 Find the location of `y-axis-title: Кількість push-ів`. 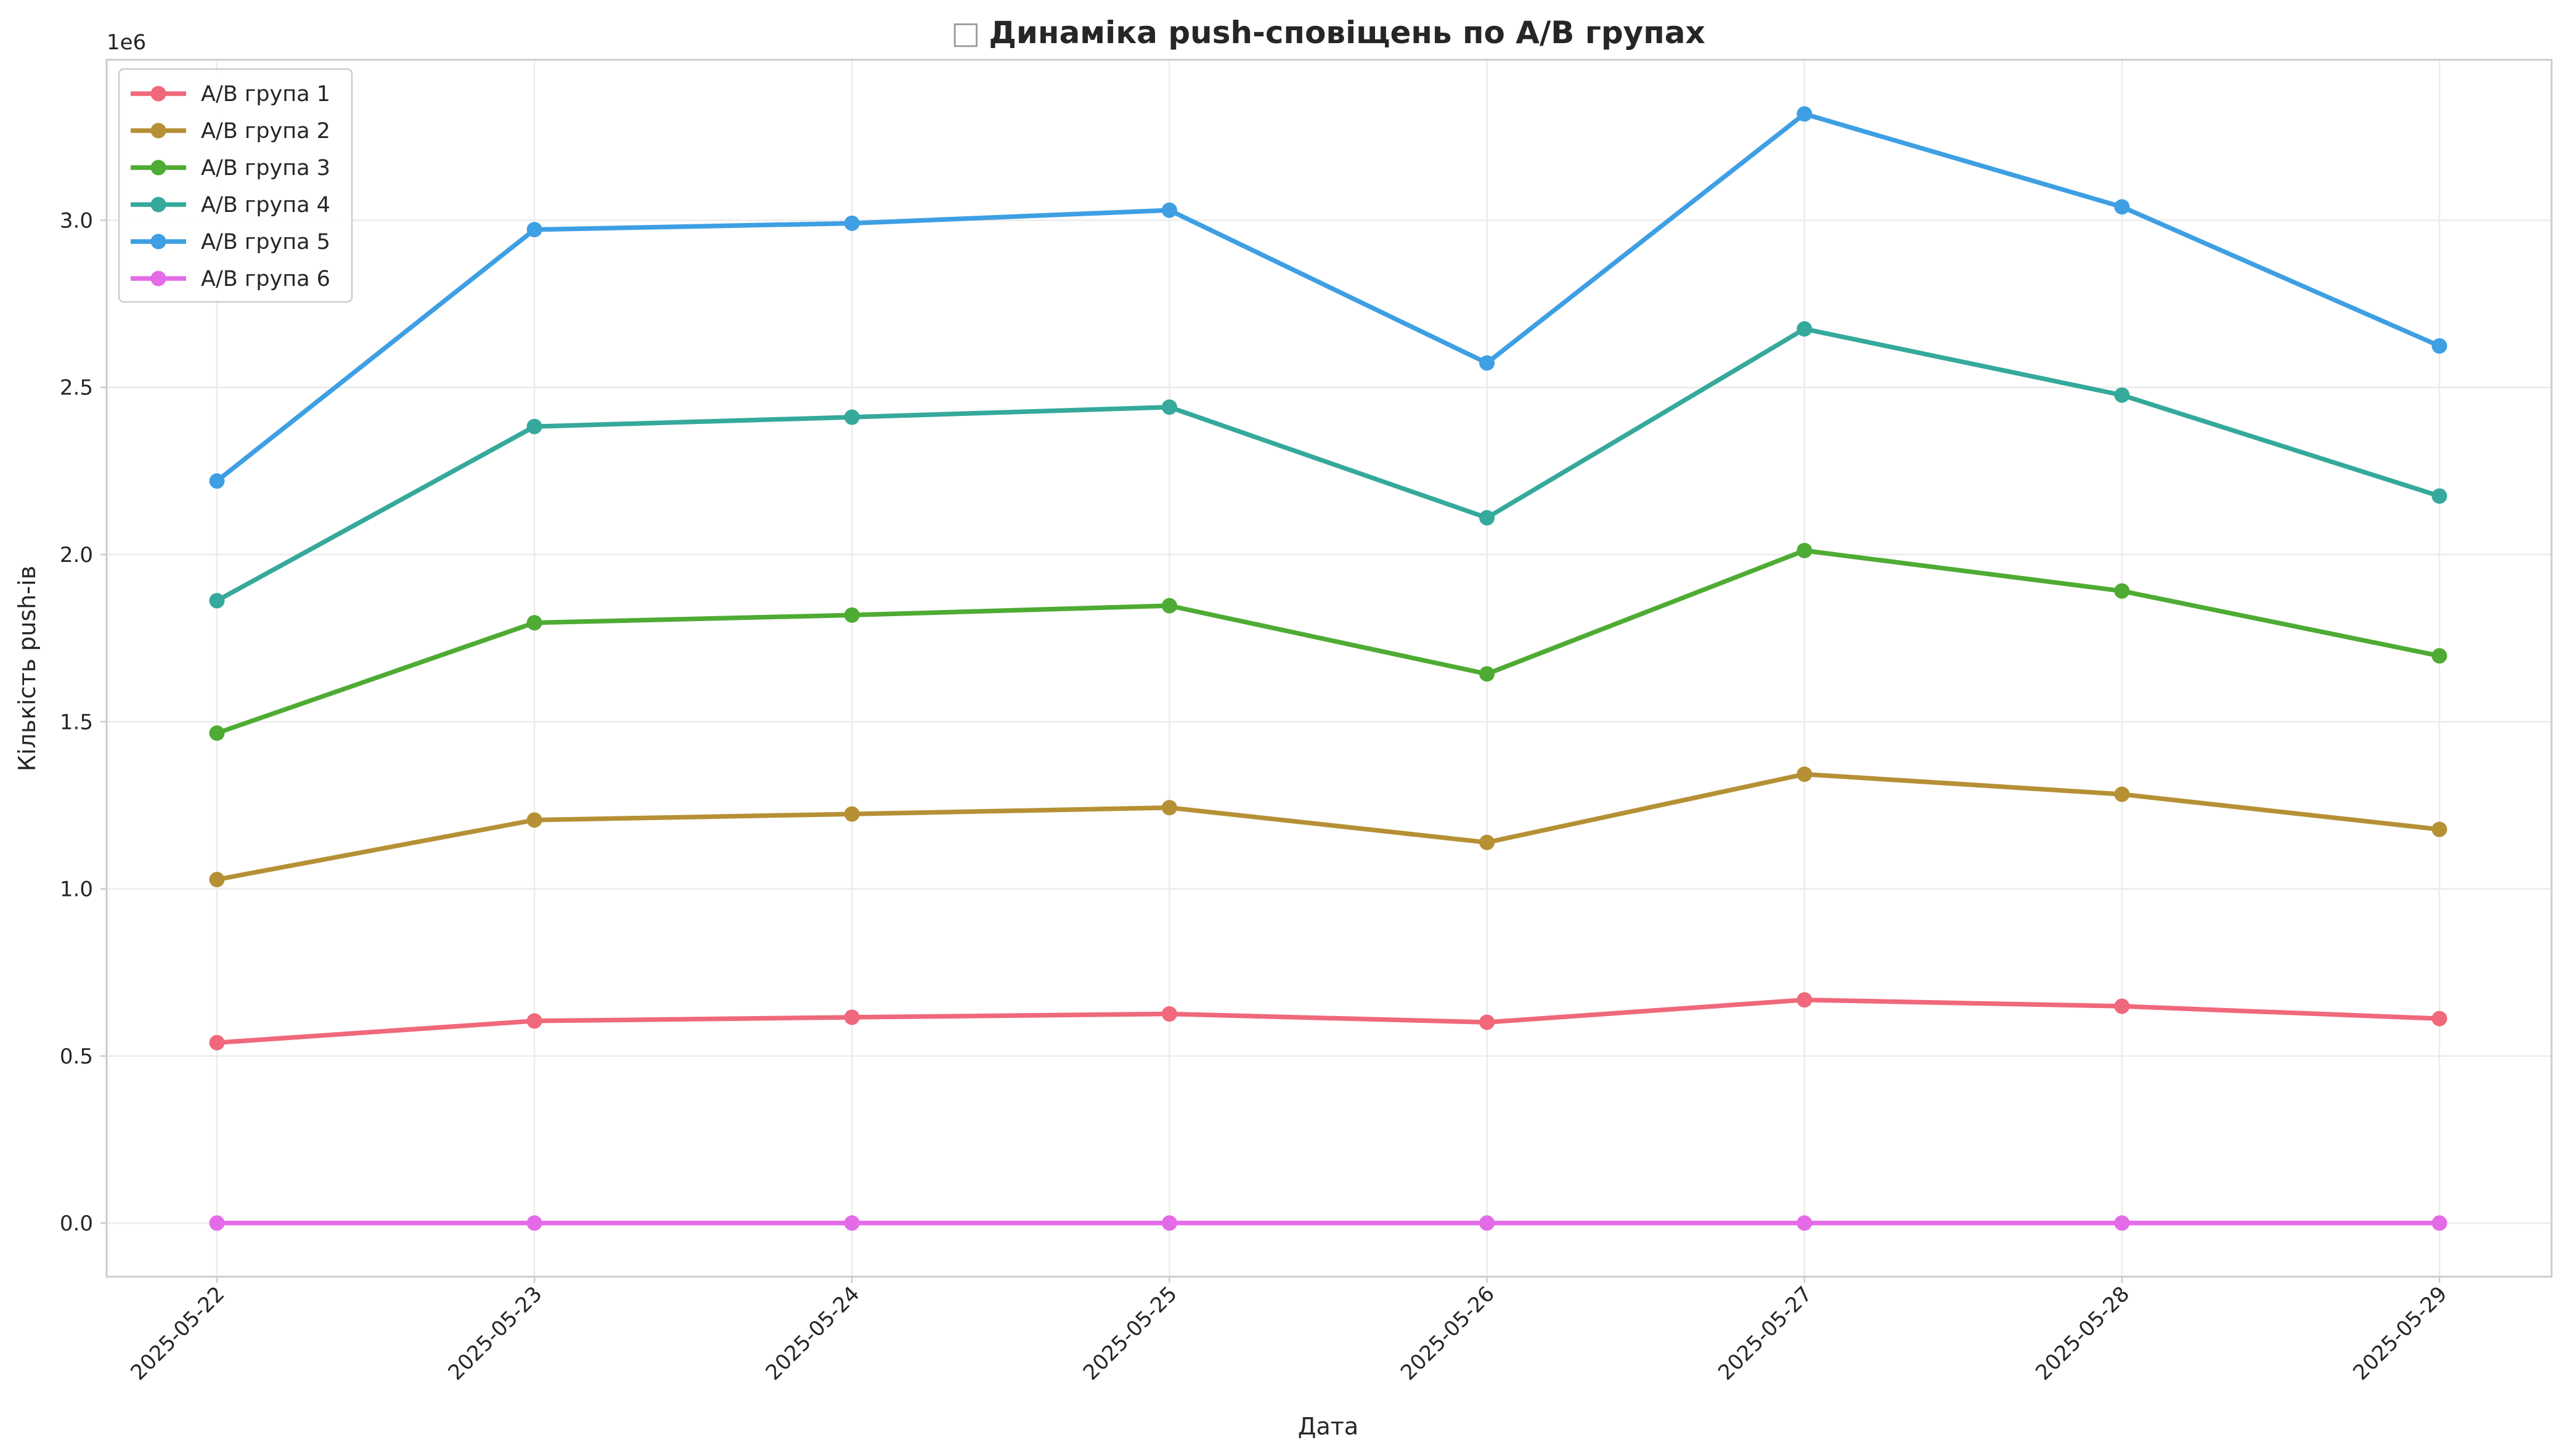

y-axis-title: Кількість push-ів is located at coordinates (27, 668).